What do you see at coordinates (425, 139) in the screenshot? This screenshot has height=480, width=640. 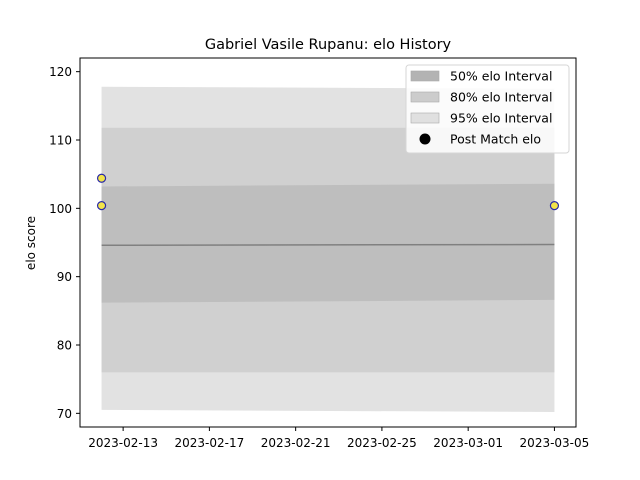 I see `legend-marker` at bounding box center [425, 139].